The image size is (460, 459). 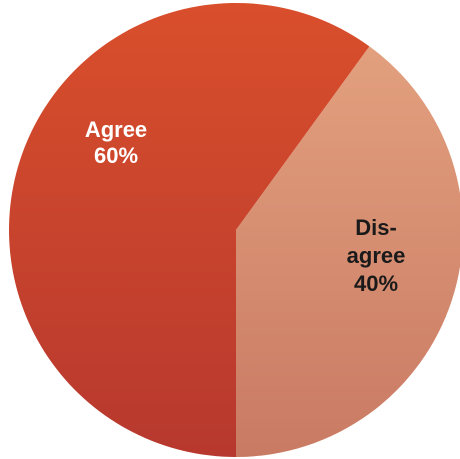 I want to click on data-label-1: Dis-agree 40%, so click(x=376, y=255).